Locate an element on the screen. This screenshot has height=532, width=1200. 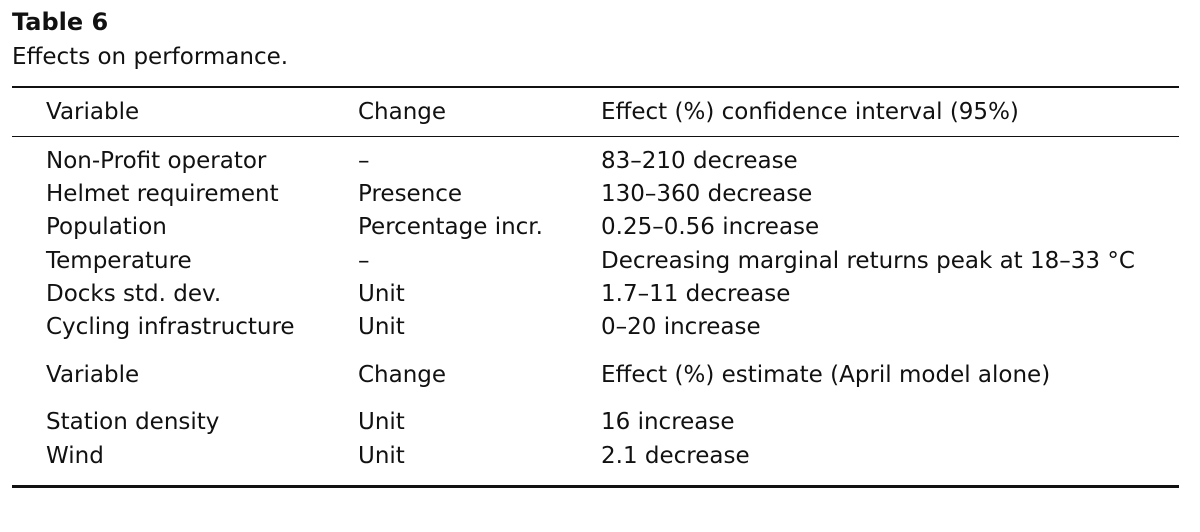
cell-variable: Non-Profit operator is located at coordinates (156, 161).